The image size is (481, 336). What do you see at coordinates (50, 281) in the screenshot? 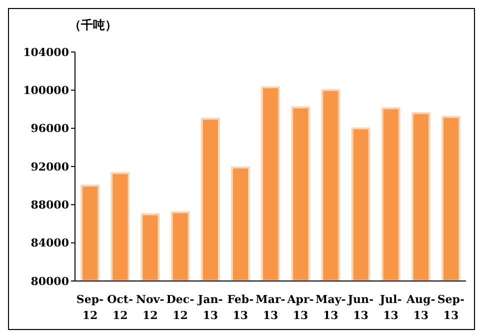
I see `y-tick-label: 80000` at bounding box center [50, 281].